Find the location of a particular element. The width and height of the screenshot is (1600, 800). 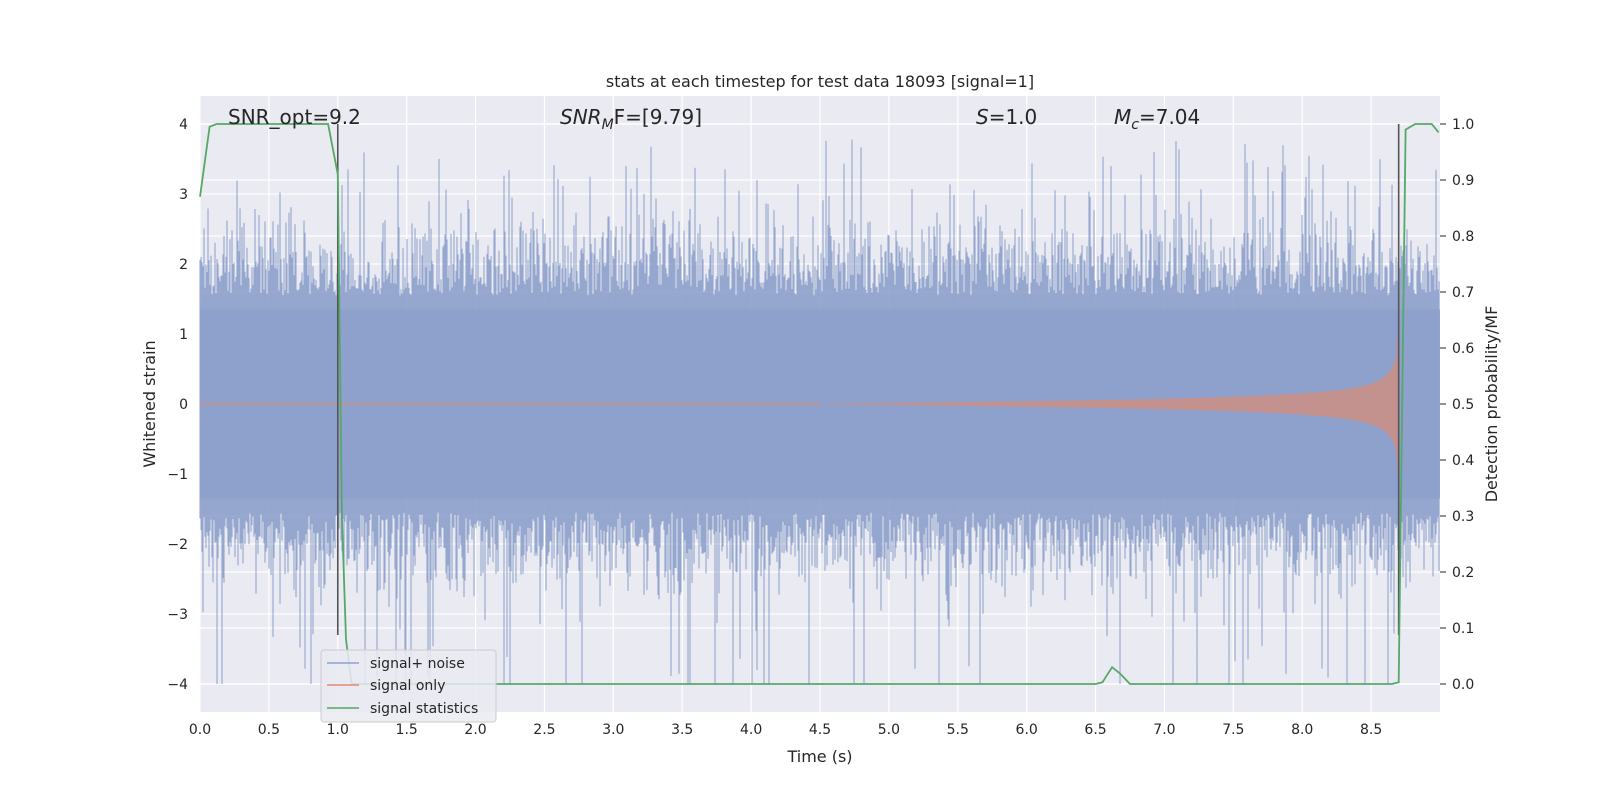

x-tick-label: 3.0 is located at coordinates (613, 730).